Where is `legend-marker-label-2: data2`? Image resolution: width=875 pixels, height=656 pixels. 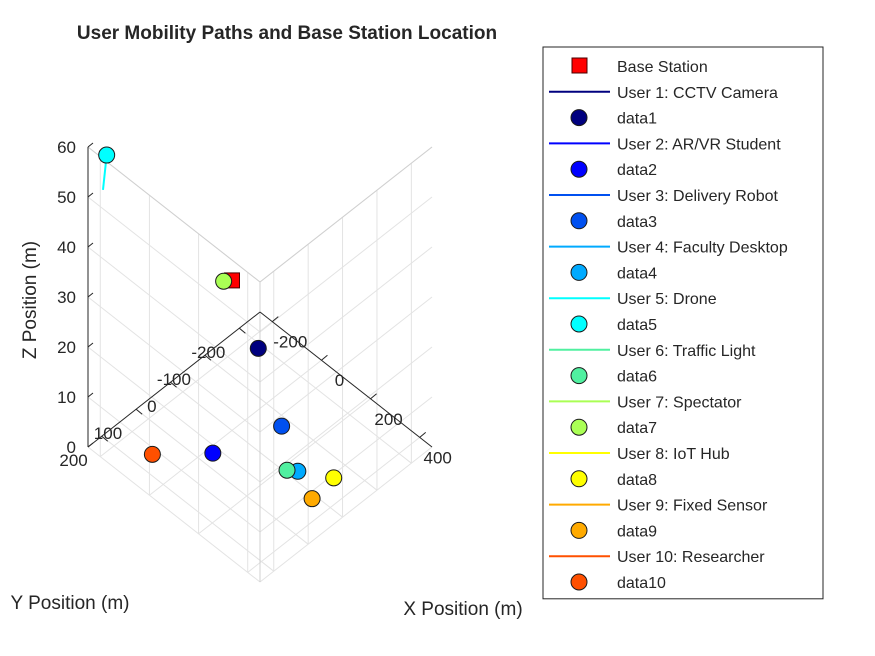
legend-marker-label-2: data2 is located at coordinates (637, 170).